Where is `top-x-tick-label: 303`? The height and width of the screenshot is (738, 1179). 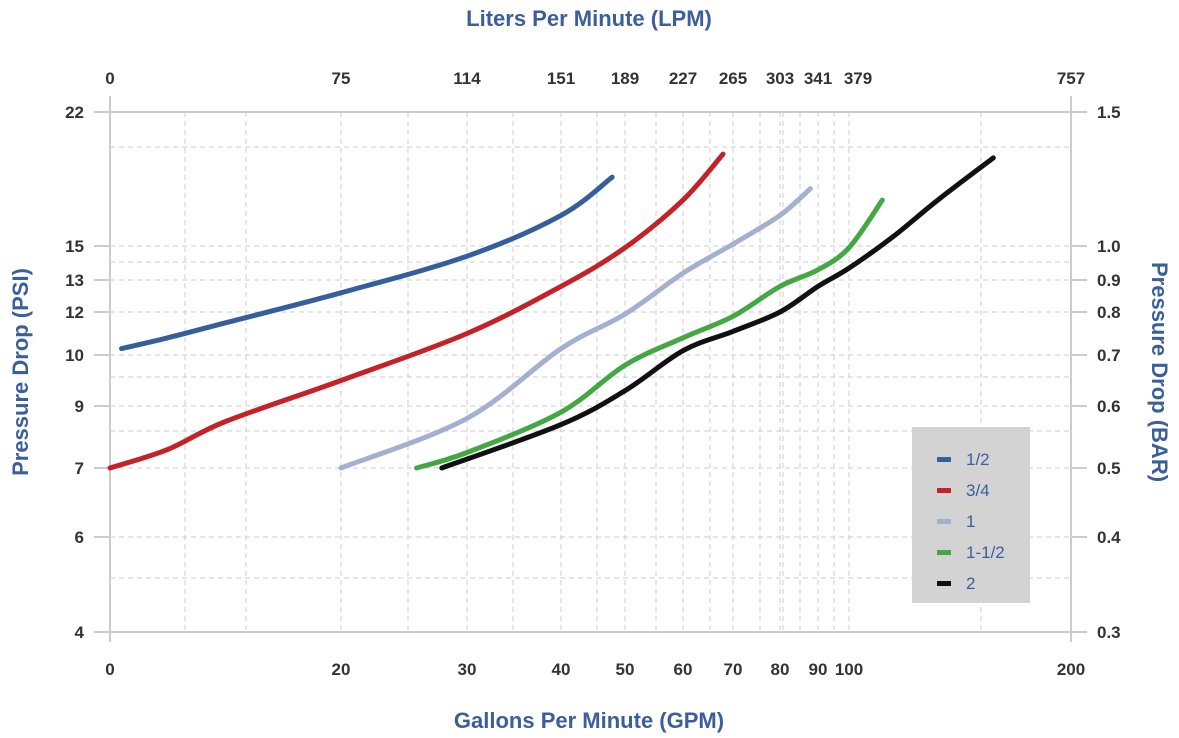 top-x-tick-label: 303 is located at coordinates (780, 78).